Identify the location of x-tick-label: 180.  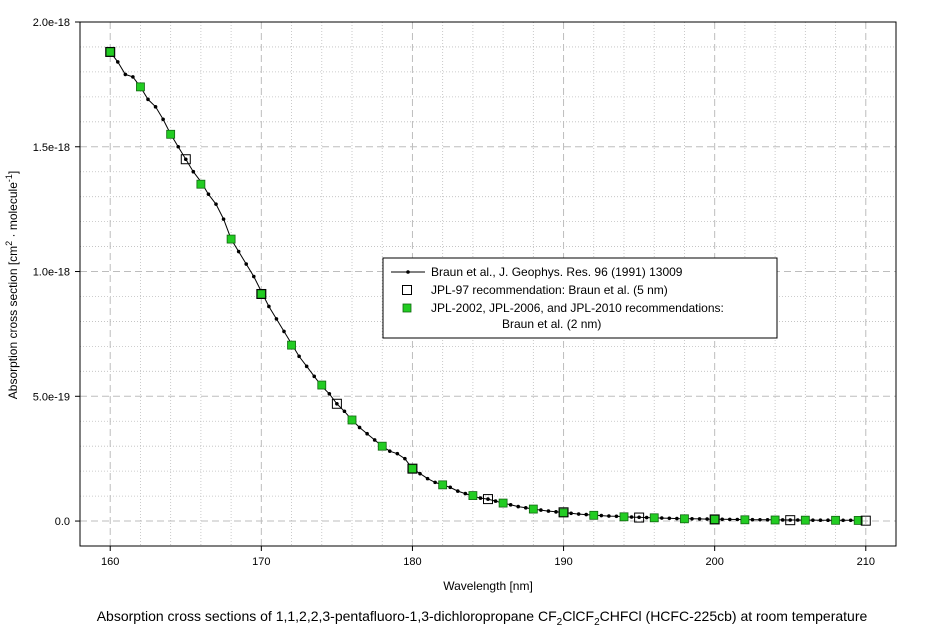
(412, 562).